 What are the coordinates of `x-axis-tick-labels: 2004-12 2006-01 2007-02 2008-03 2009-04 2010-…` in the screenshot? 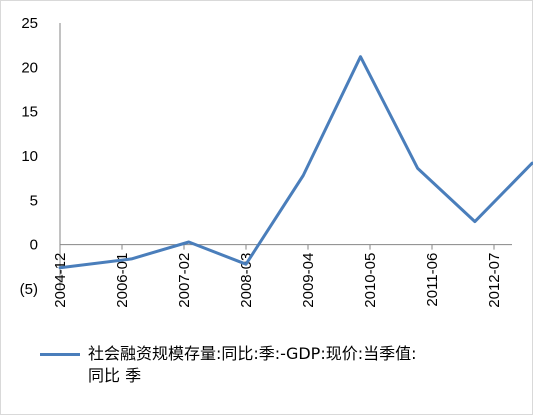 It's located at (277, 280).